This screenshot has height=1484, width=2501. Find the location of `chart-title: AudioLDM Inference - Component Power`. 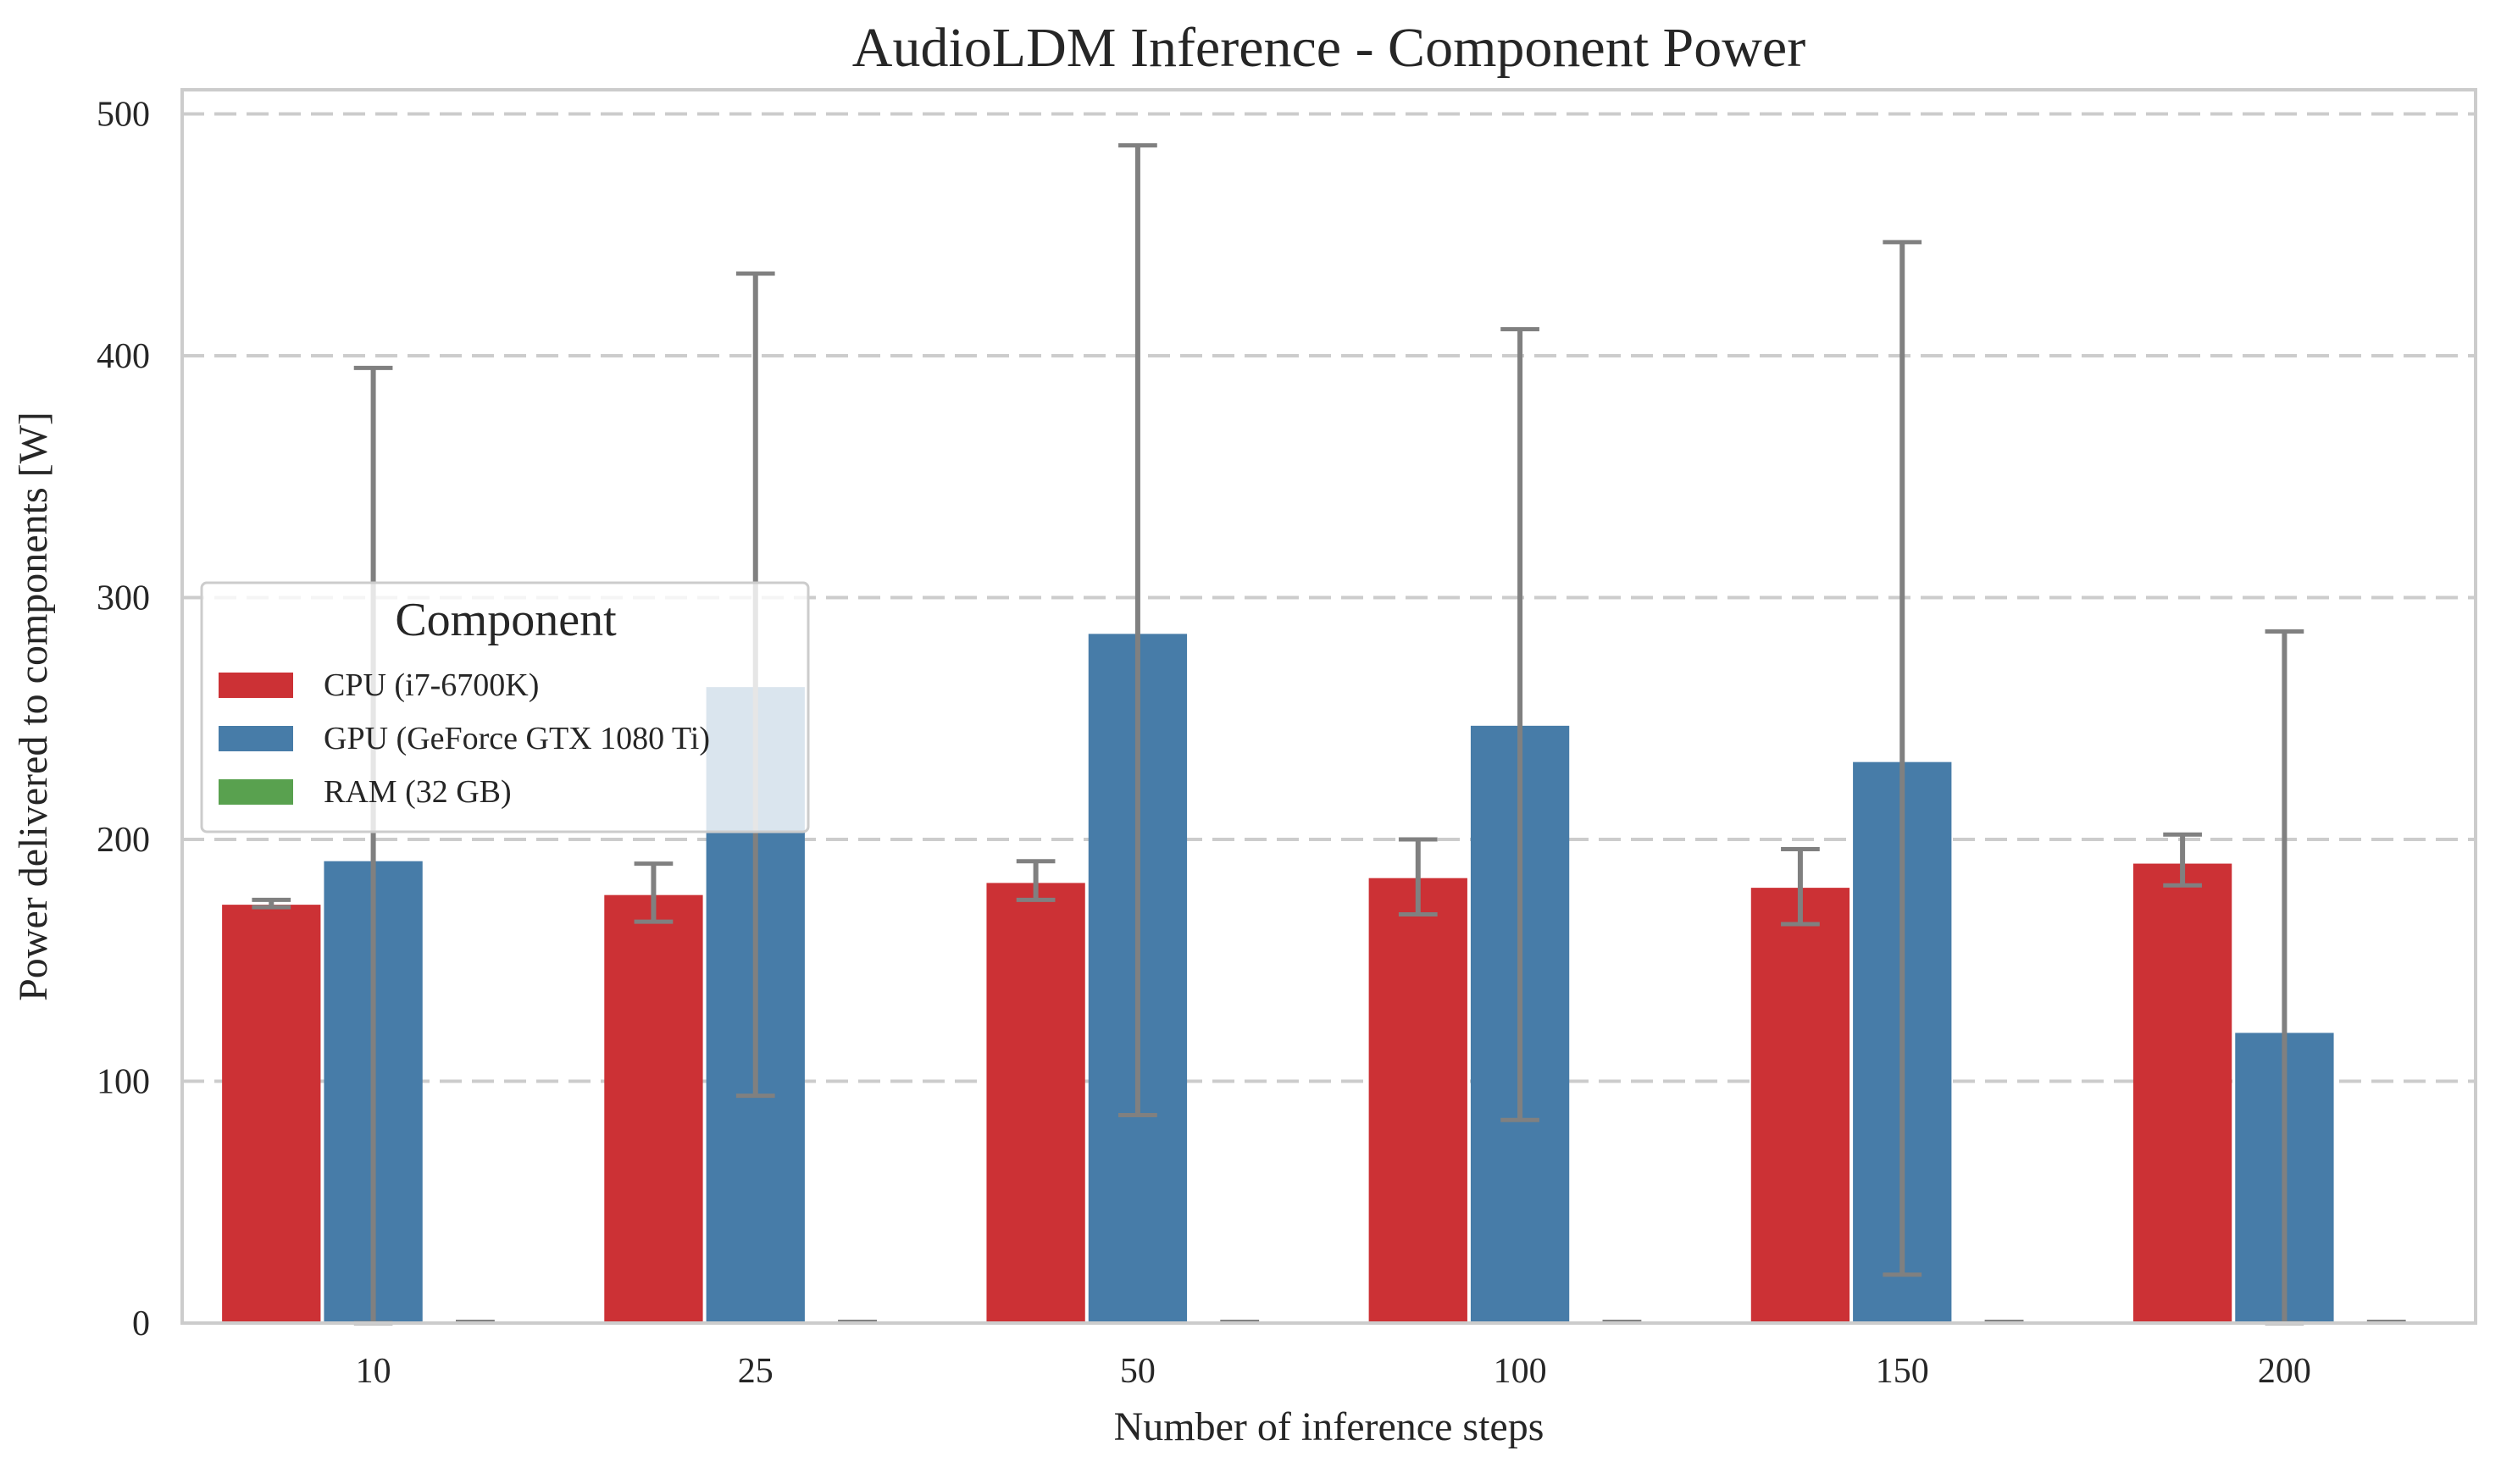

chart-title: AudioLDM Inference - Component Power is located at coordinates (1328, 48).